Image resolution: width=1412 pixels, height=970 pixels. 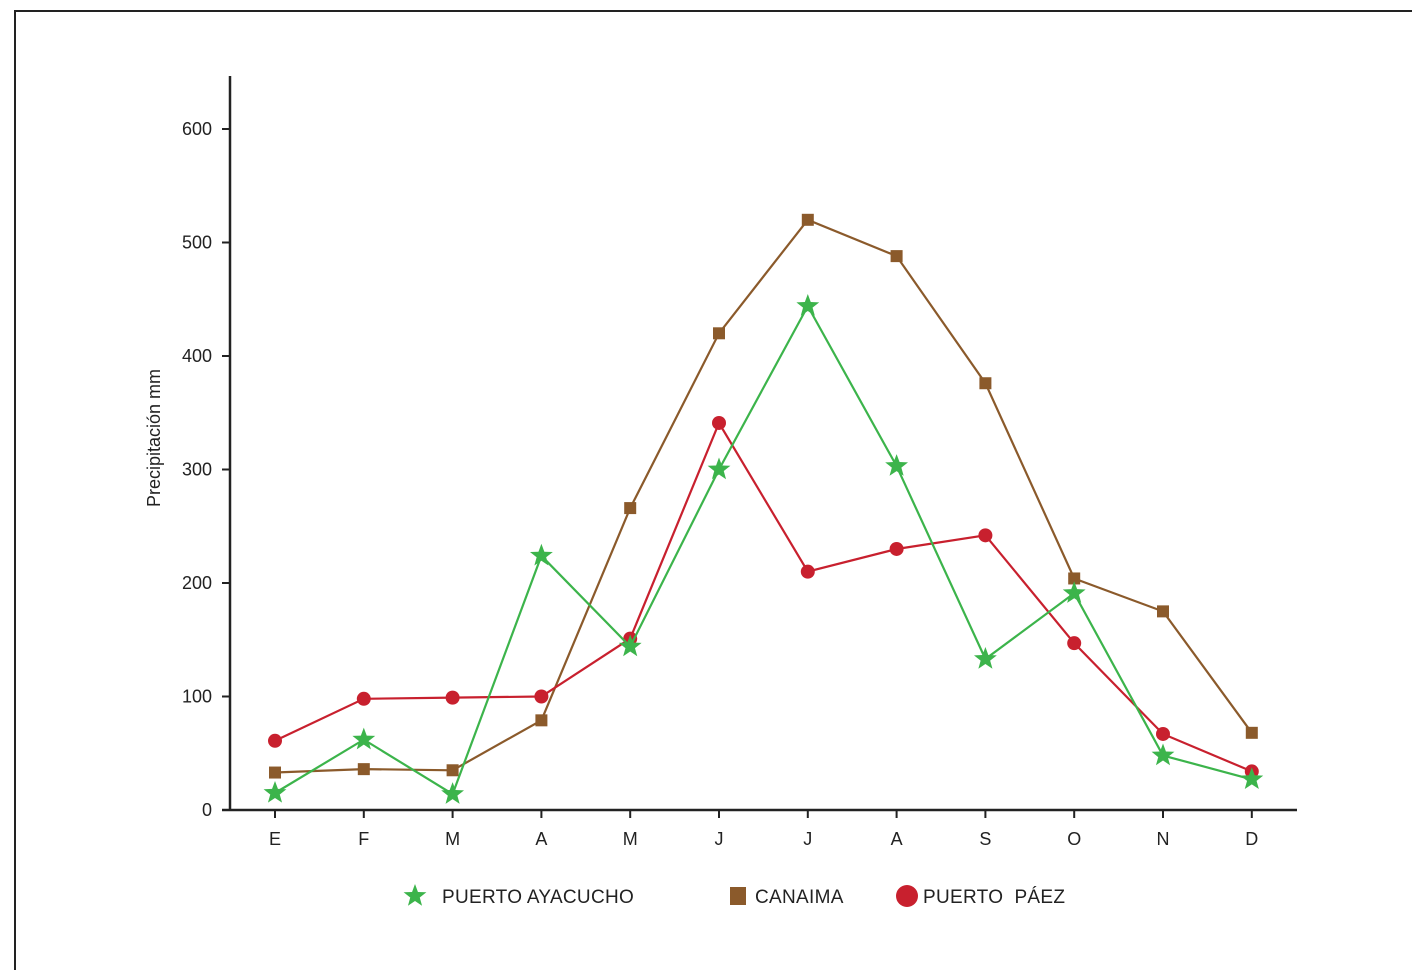 I want to click on x-tick-label: D, so click(x=1251, y=839).